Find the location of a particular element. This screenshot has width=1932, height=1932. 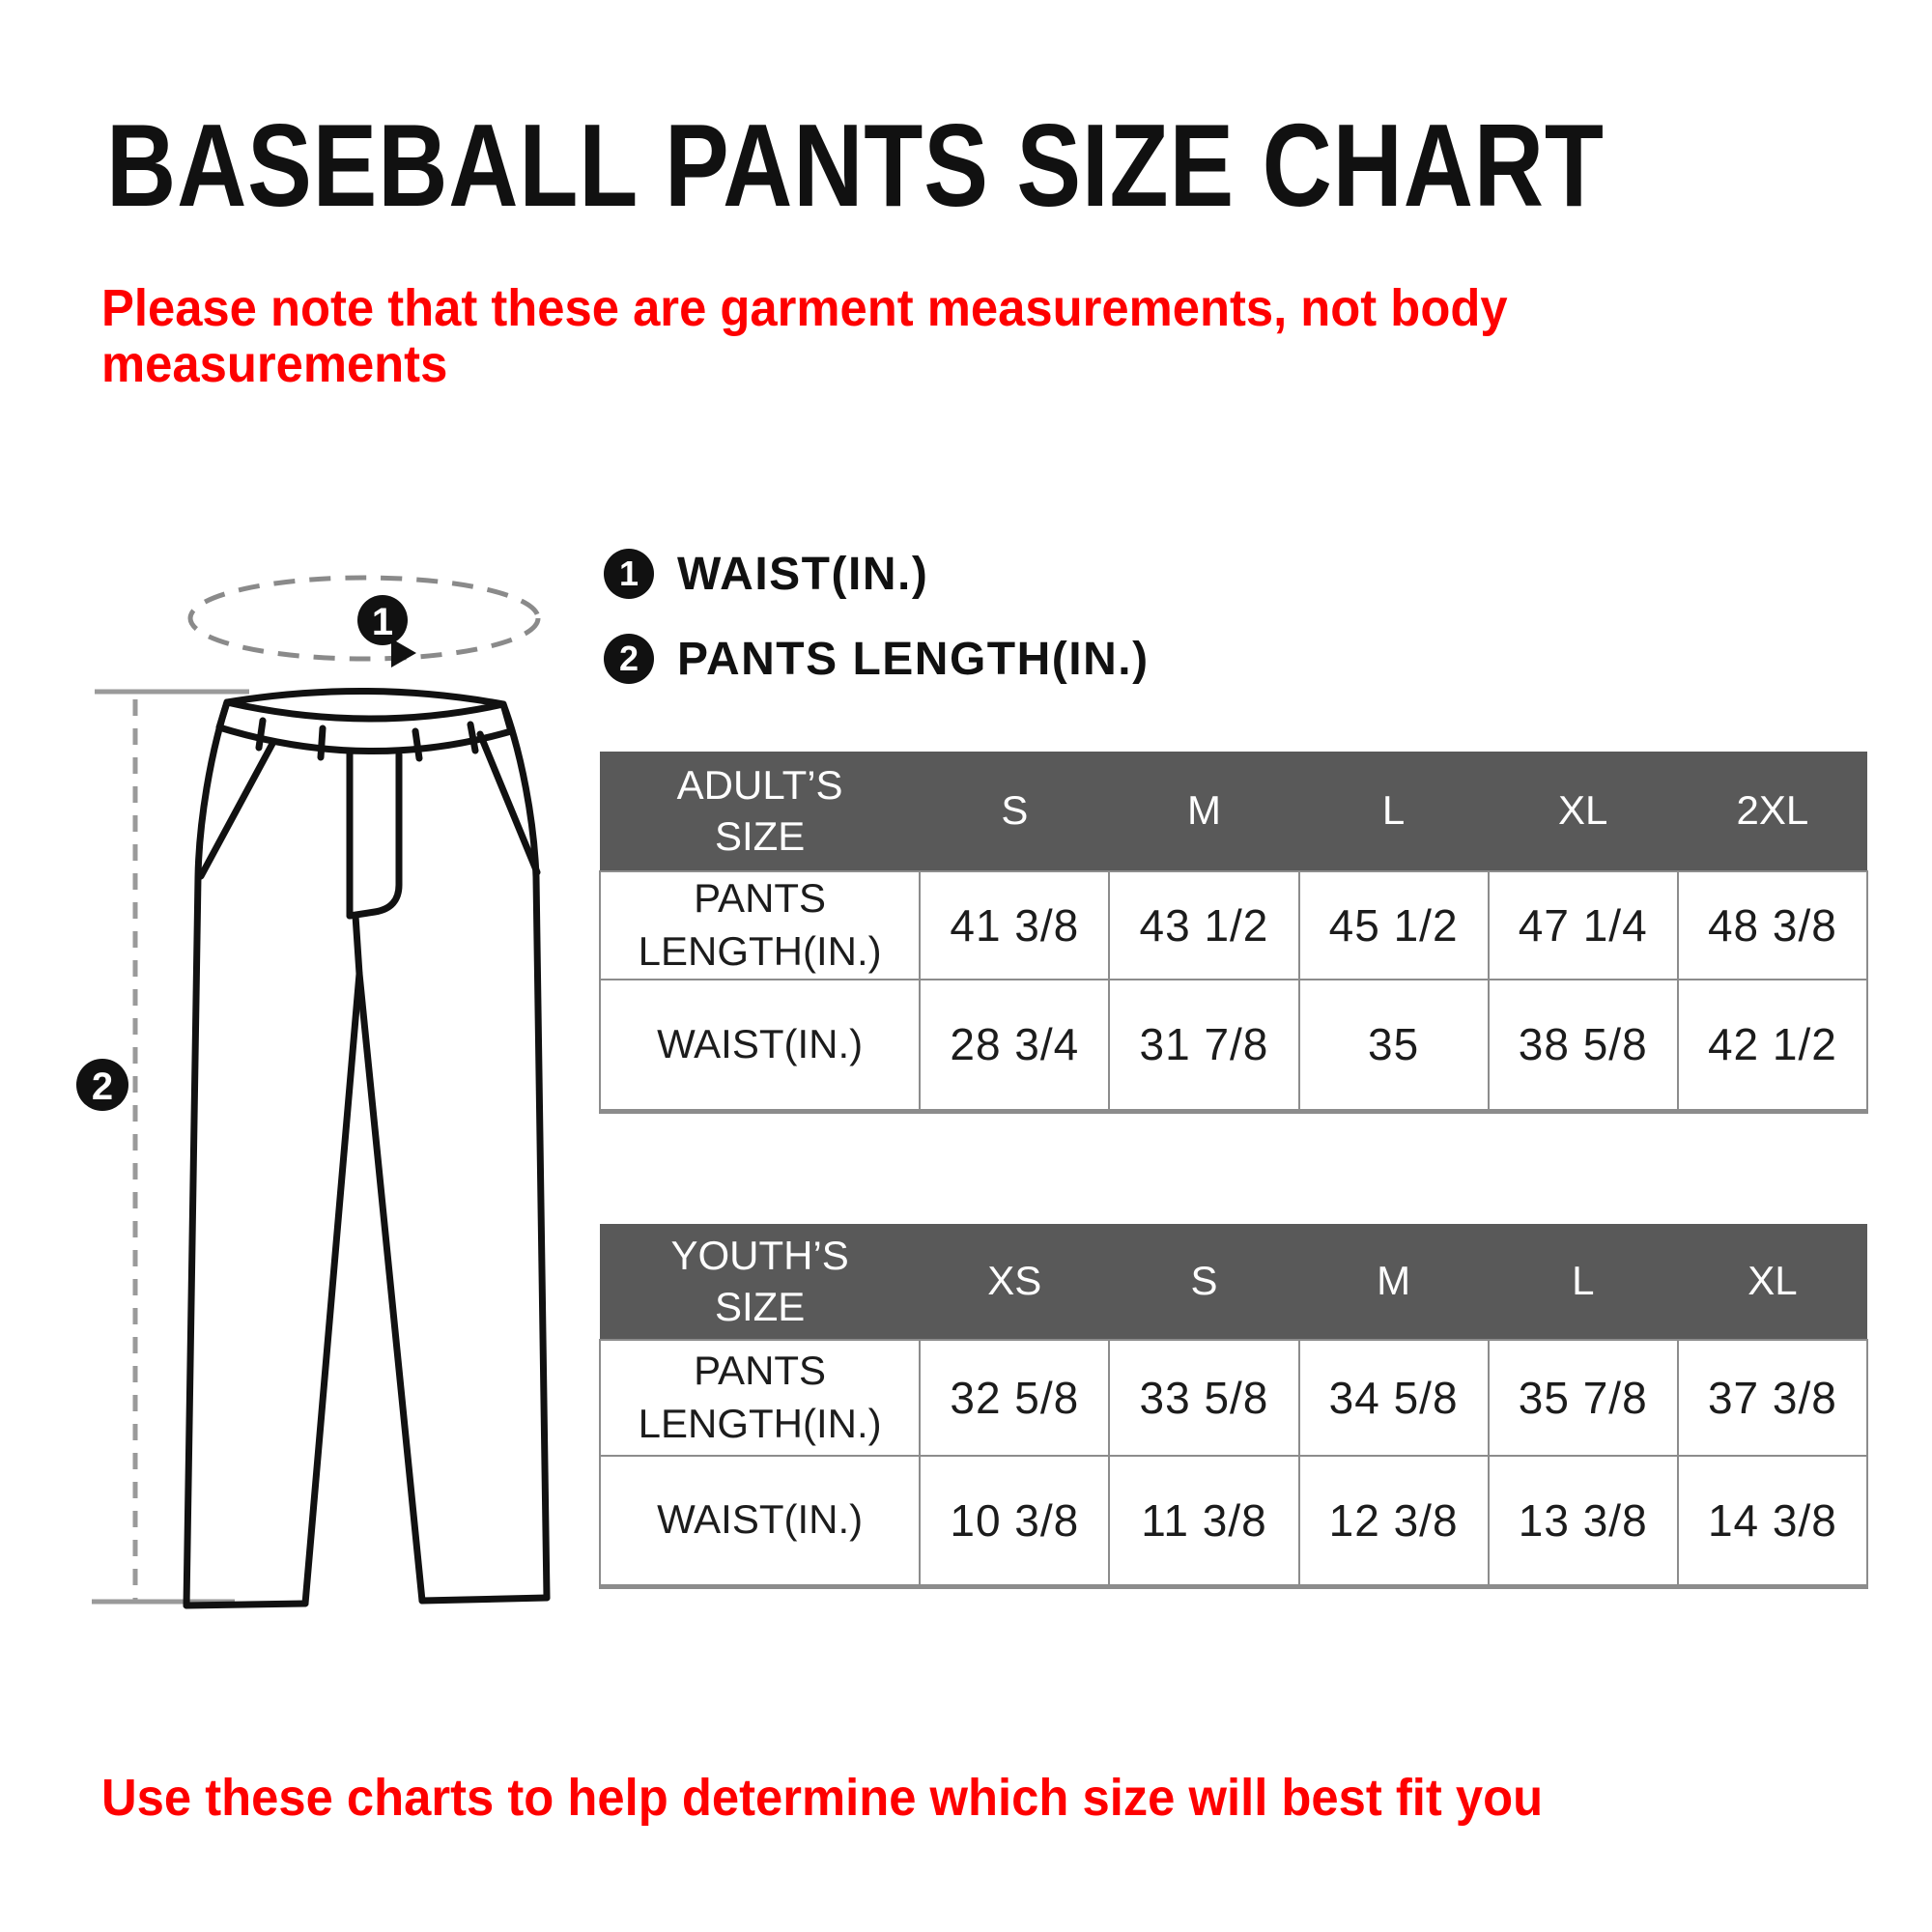

fly-right is located at coordinates (374, 835).